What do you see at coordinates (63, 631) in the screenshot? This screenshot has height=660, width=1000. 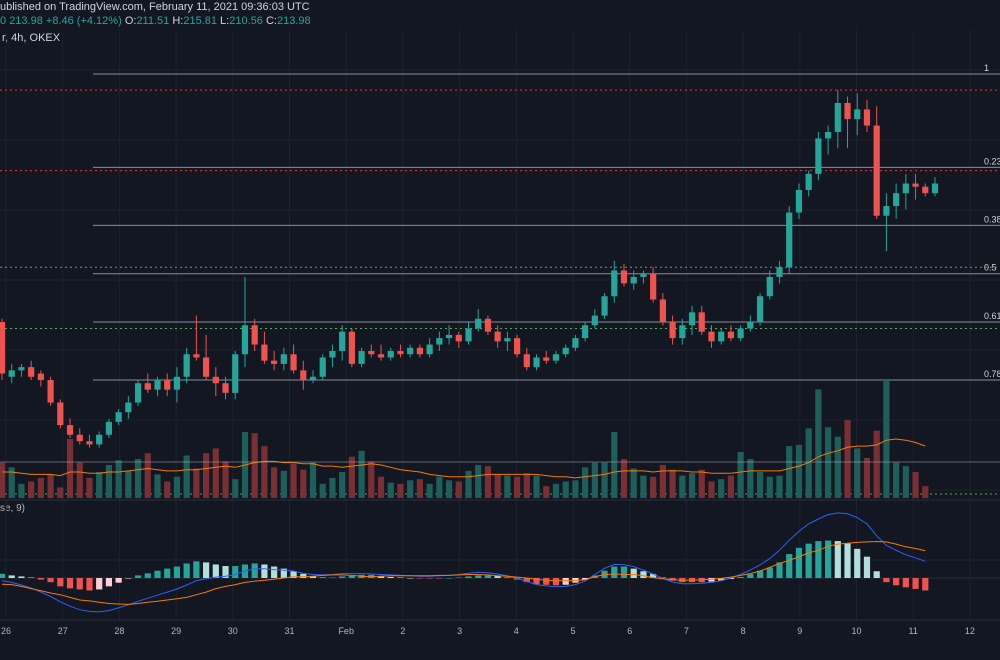 I see `x-tick-label: 27` at bounding box center [63, 631].